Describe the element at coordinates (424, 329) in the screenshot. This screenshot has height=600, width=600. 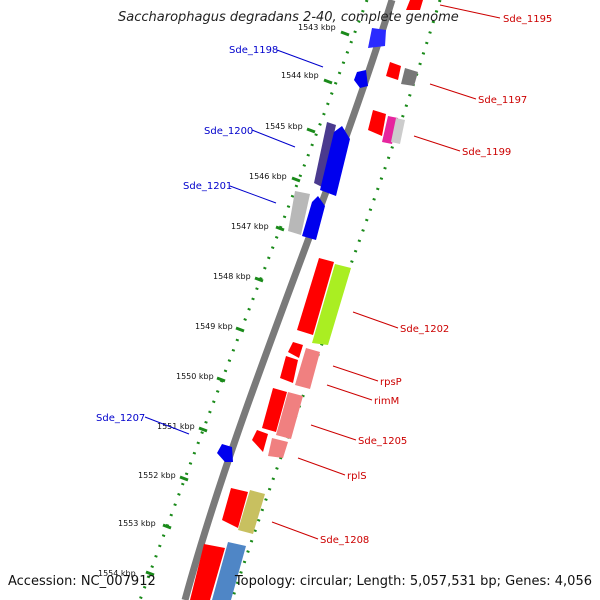
I see `gene-label-sde-1202: Sde_1202` at that location.